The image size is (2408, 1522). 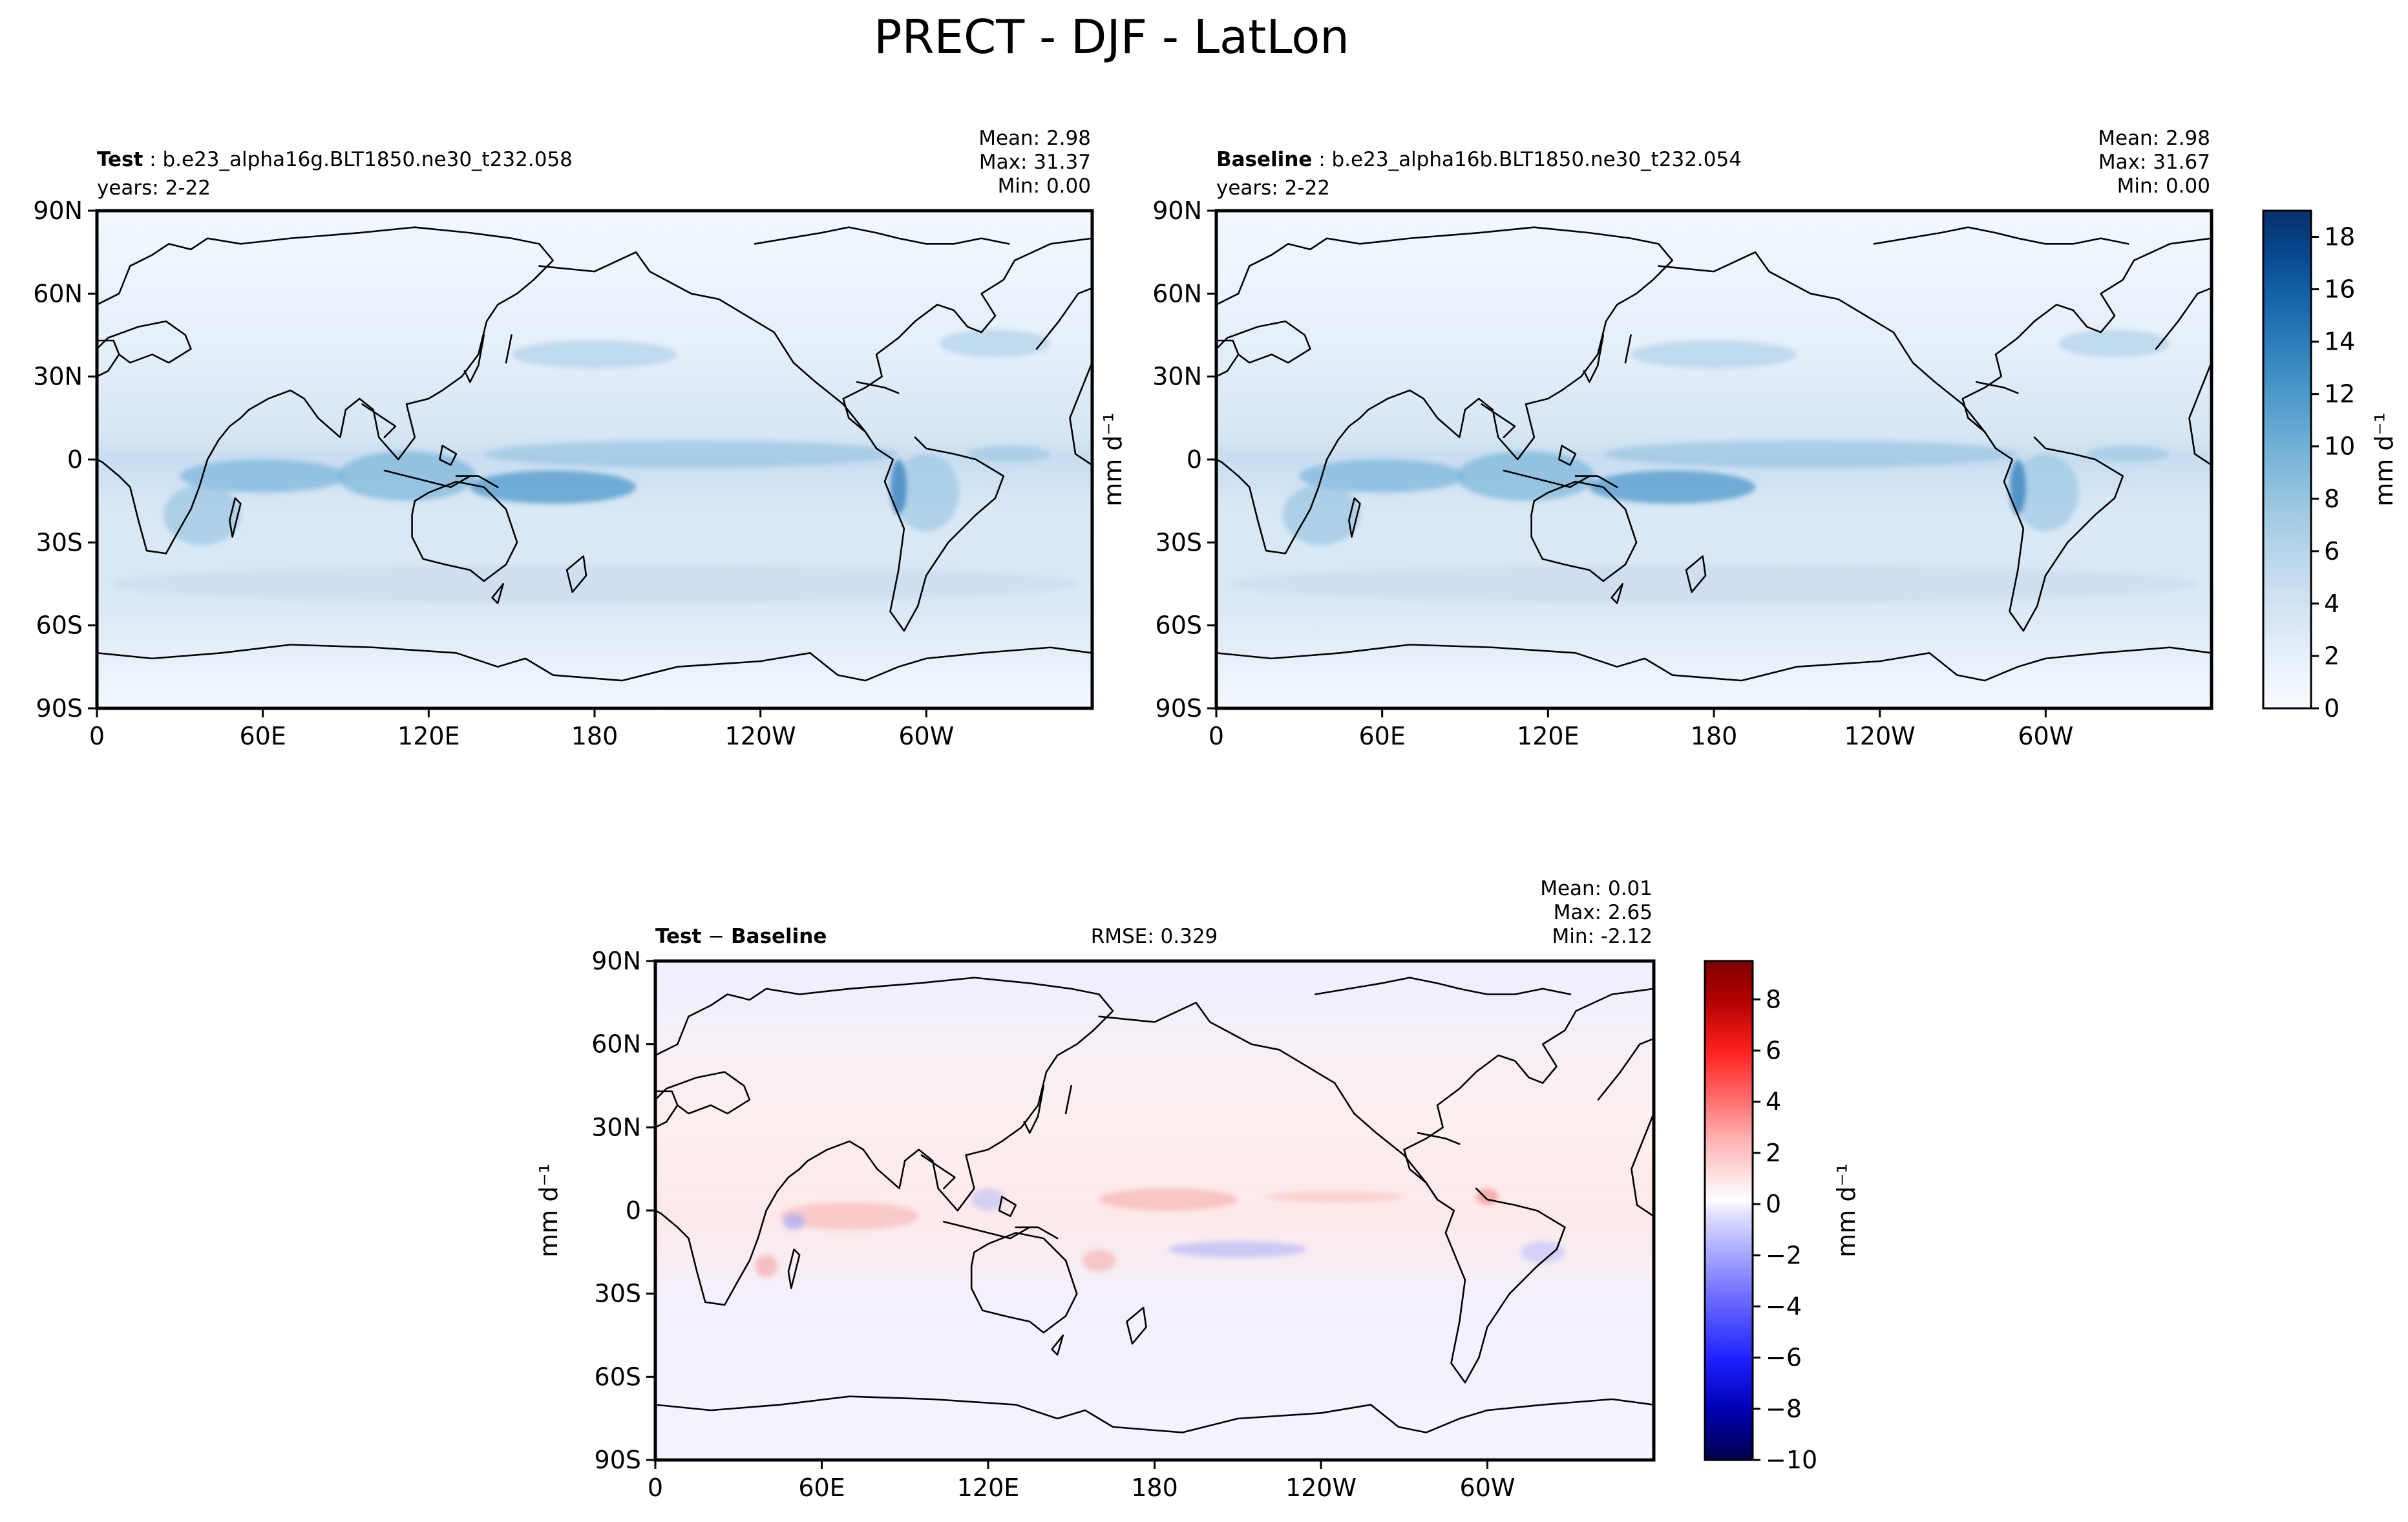 What do you see at coordinates (623, 1210) in the screenshot?
I see `diff-lat-axis: 90N 60N 30N 0 30S 60S 90S` at bounding box center [623, 1210].